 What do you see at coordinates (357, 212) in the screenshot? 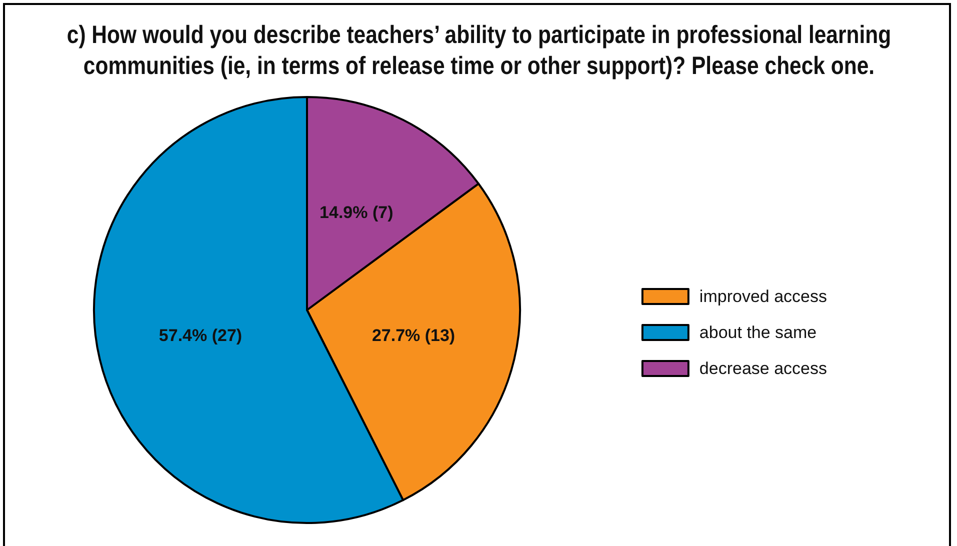
I see `data-label: 14.9% (7)` at bounding box center [357, 212].